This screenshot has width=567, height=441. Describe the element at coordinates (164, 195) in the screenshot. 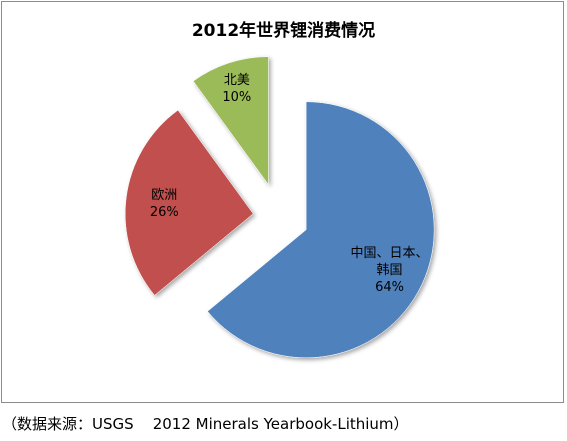

I see `slice-category-label: 欧洲` at that location.